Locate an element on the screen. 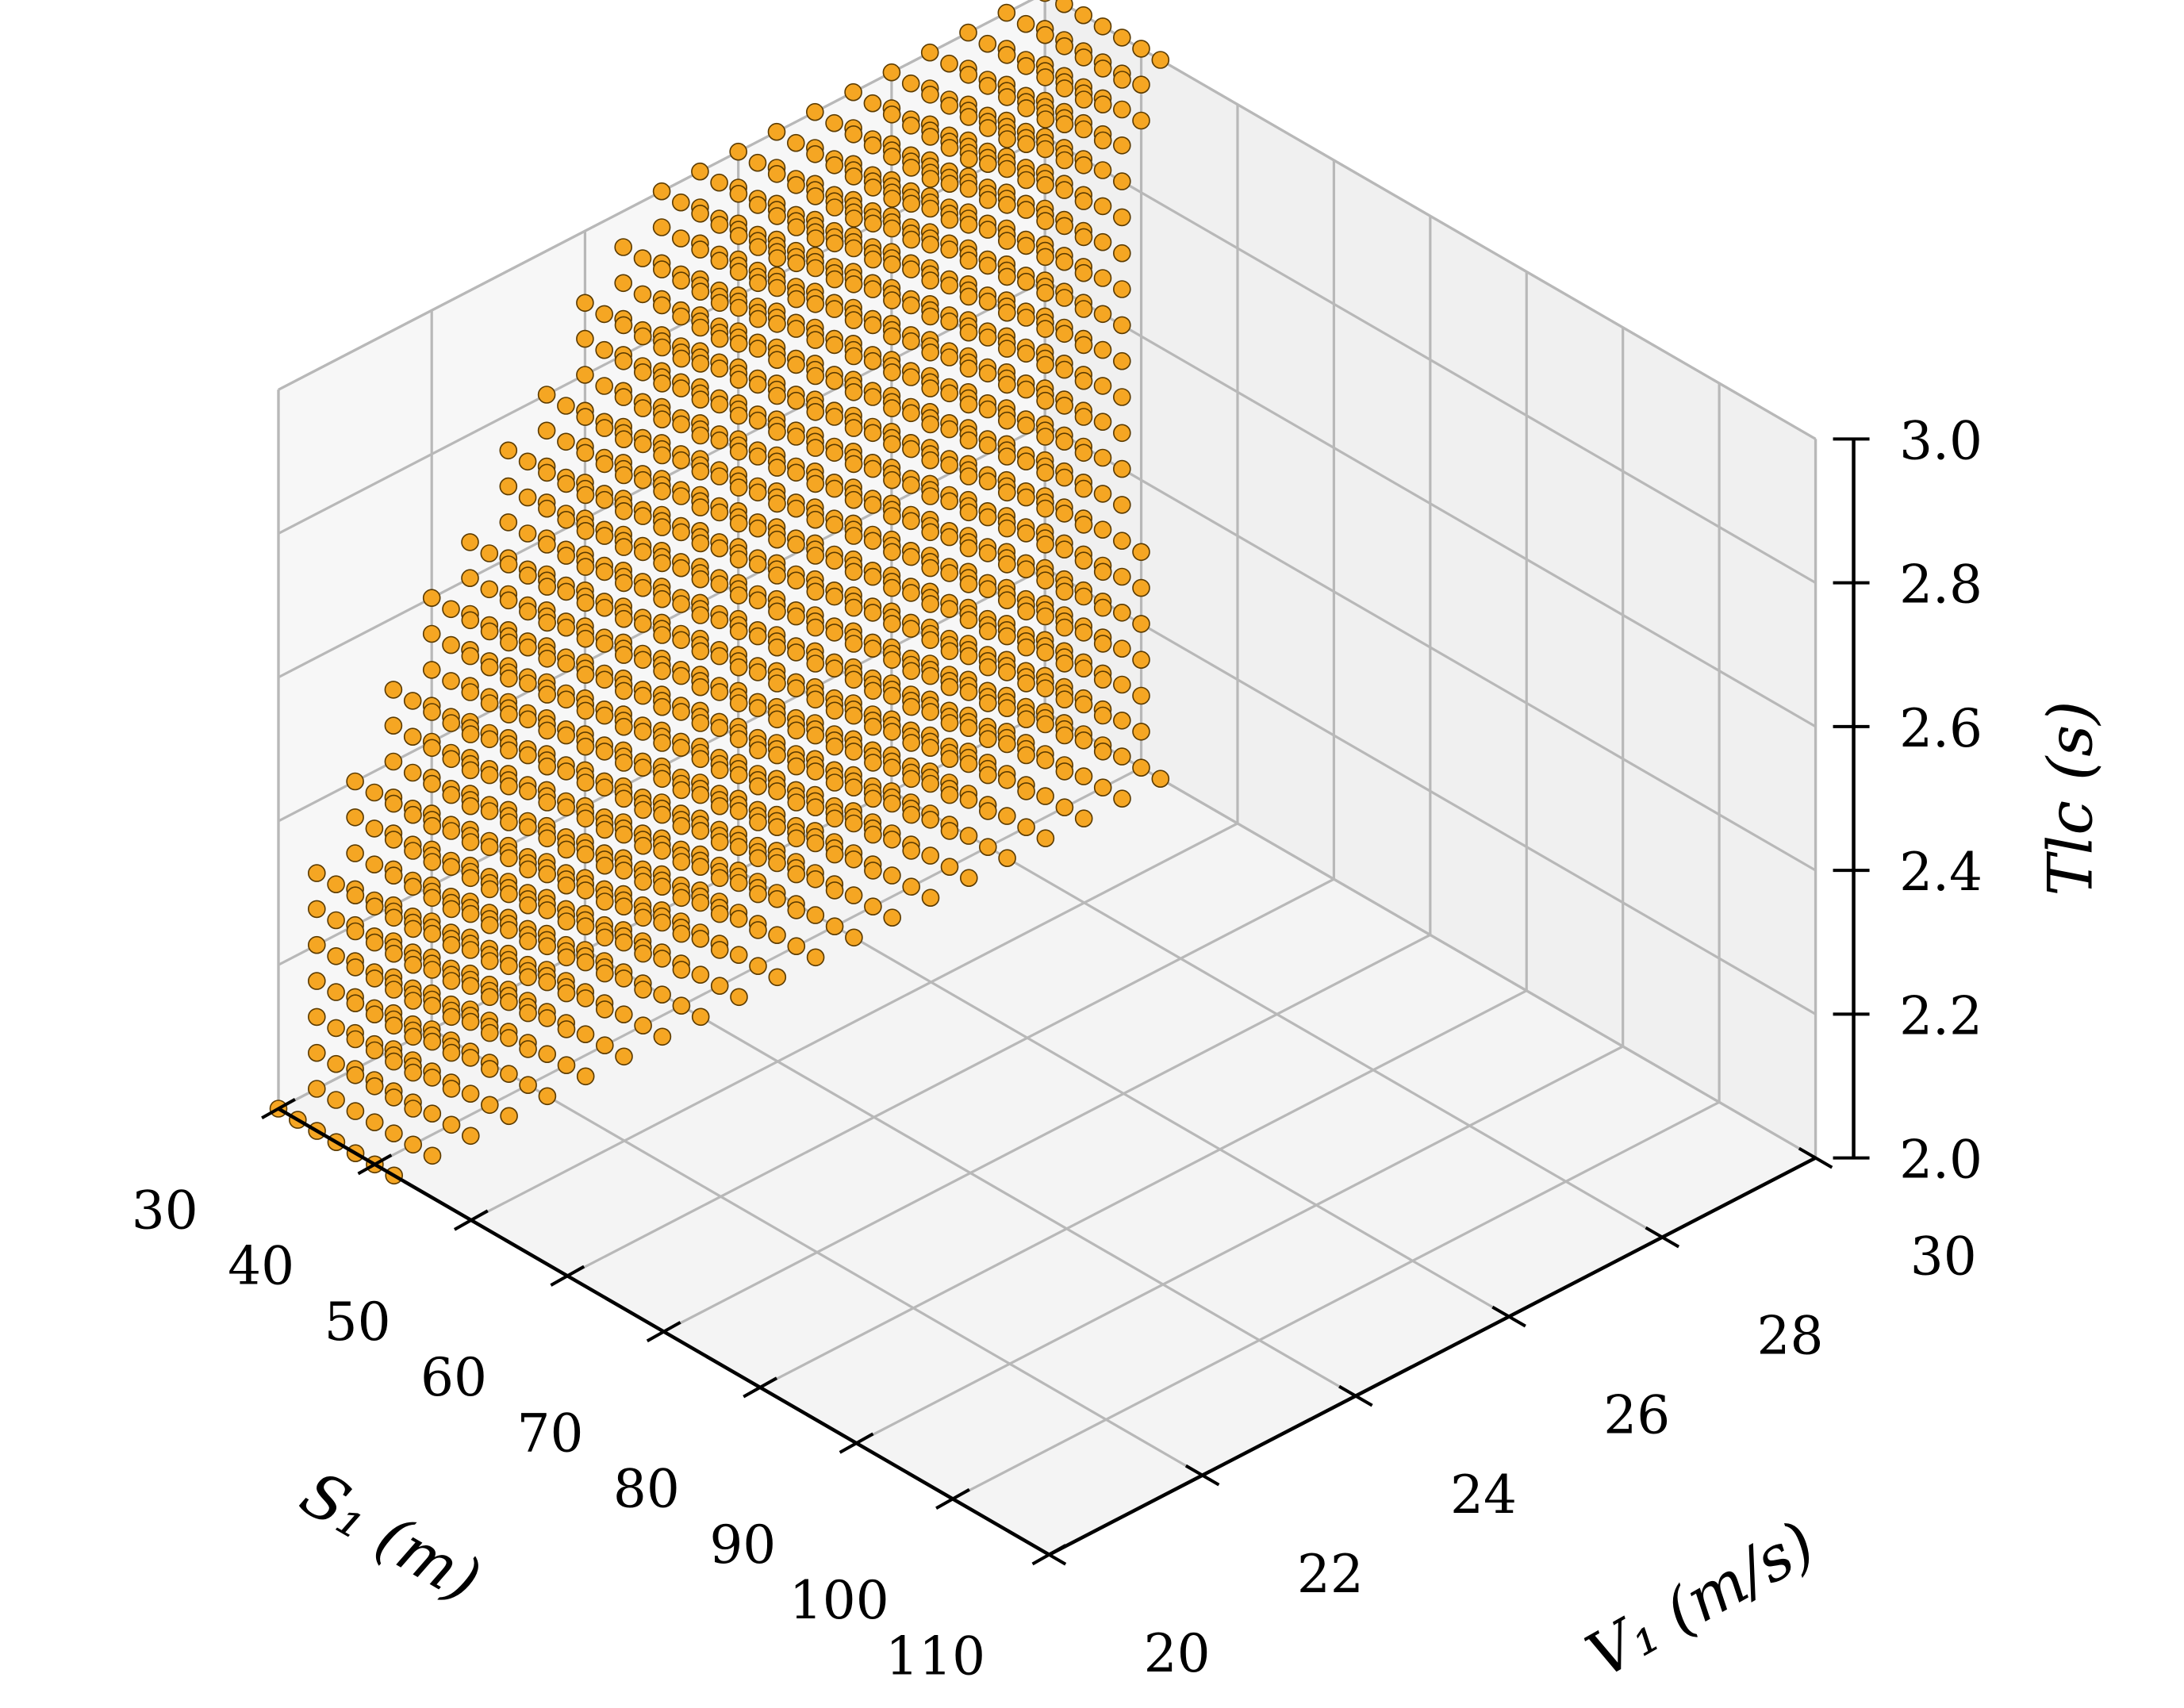 The image size is (2184, 1708). x-tick is located at coordinates (760, 1387).